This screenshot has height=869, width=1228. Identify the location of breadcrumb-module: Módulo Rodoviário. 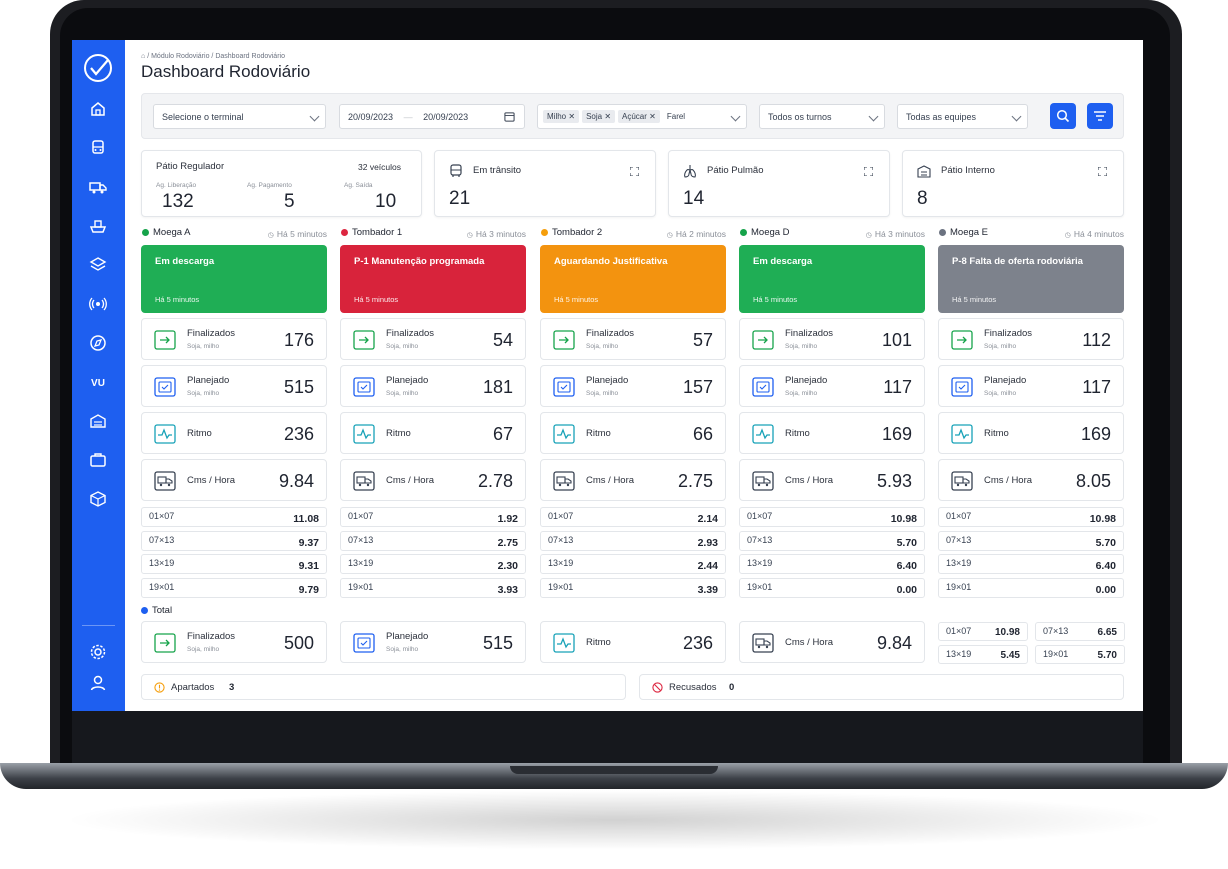
(180, 56).